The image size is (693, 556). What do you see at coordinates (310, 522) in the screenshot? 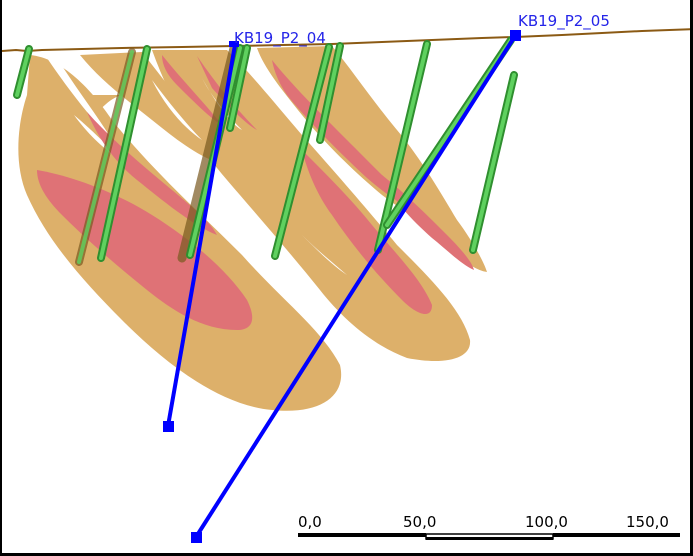
I see `scale-label-0: 0,0` at bounding box center [310, 522].